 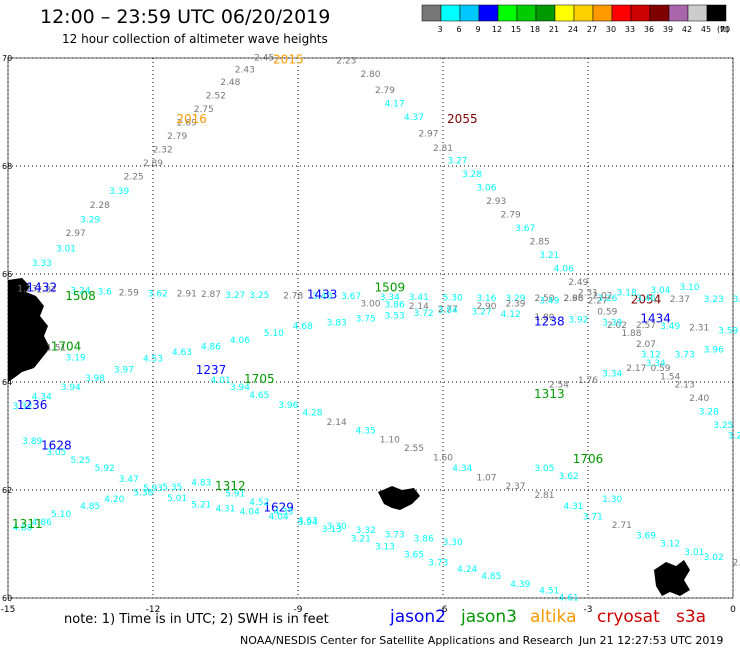 I want to click on pass-time-label: 1236, so click(x=32, y=405).